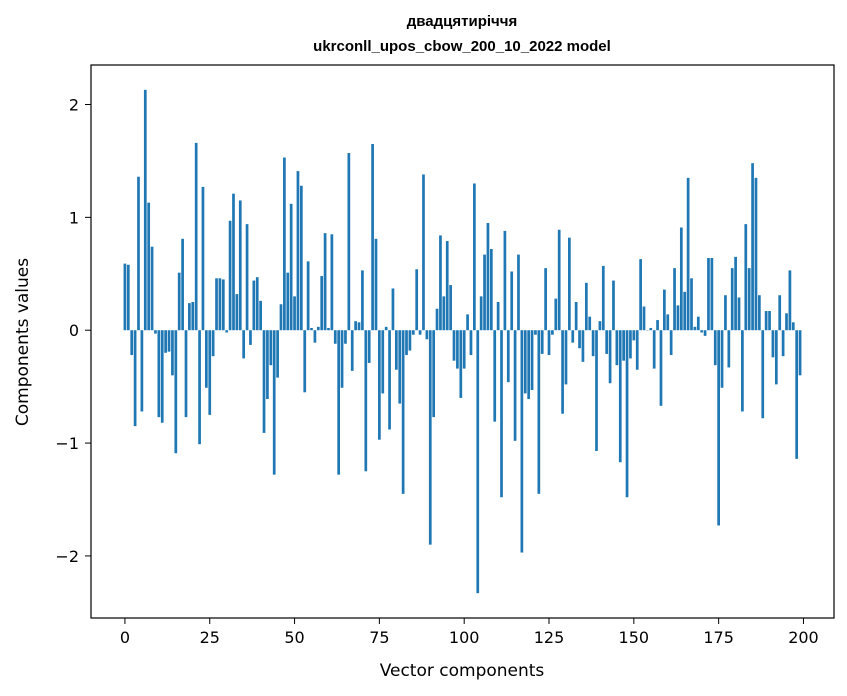  Describe the element at coordinates (74, 217) in the screenshot. I see `y-tick-label: 1` at that location.